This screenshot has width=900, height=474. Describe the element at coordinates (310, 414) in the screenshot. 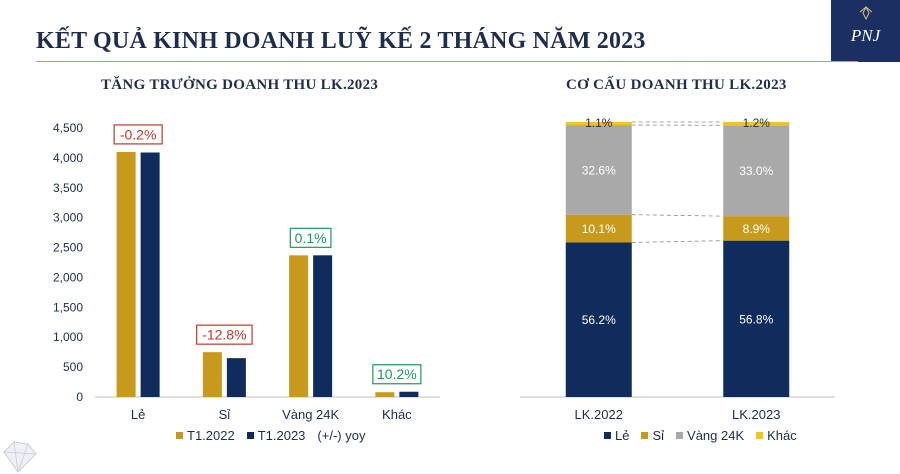

I see `x-tick-label: Vàng 24K` at that location.